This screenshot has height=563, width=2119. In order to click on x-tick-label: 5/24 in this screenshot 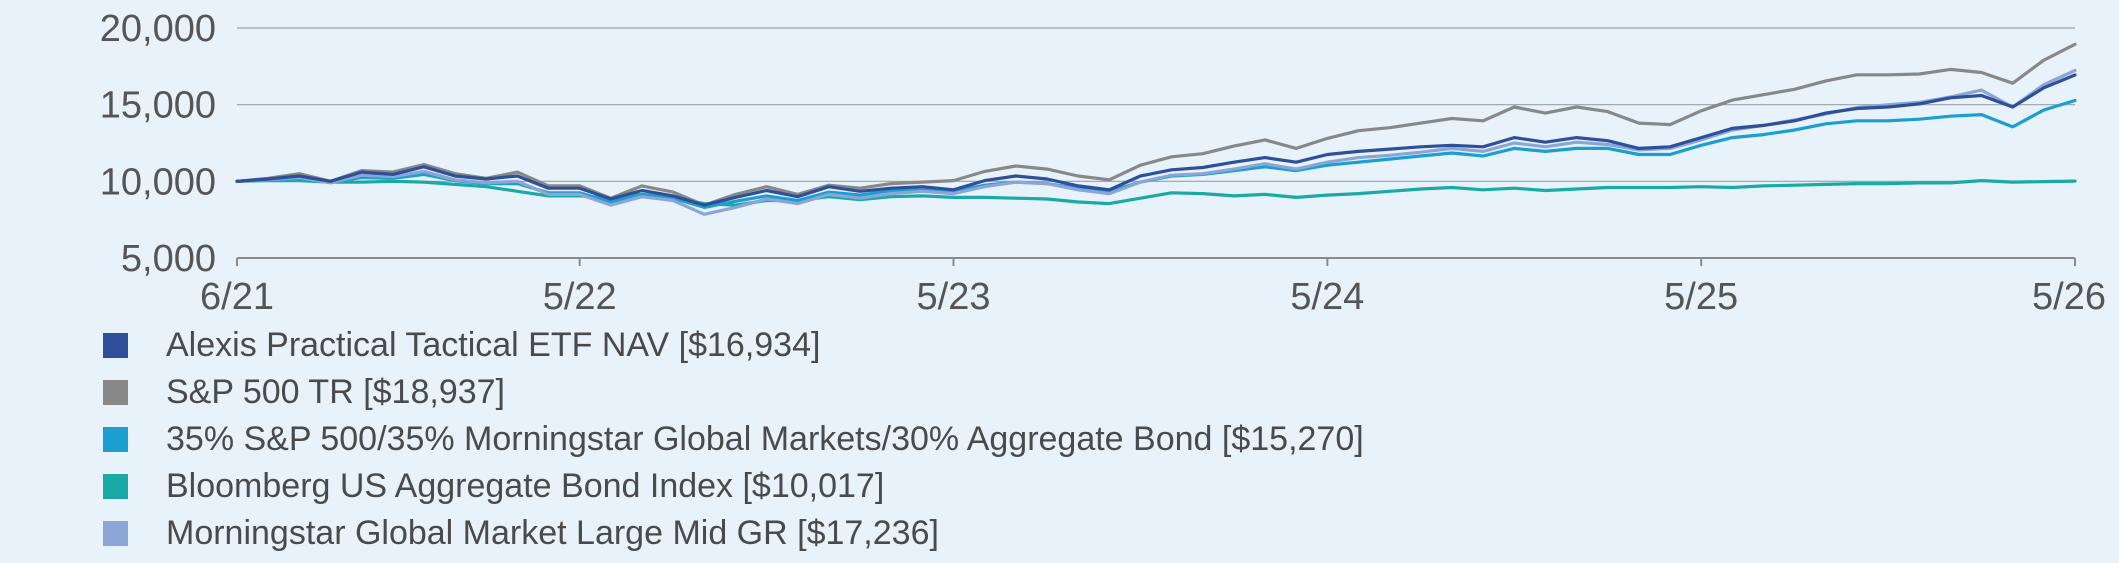, I will do `click(1327, 297)`.